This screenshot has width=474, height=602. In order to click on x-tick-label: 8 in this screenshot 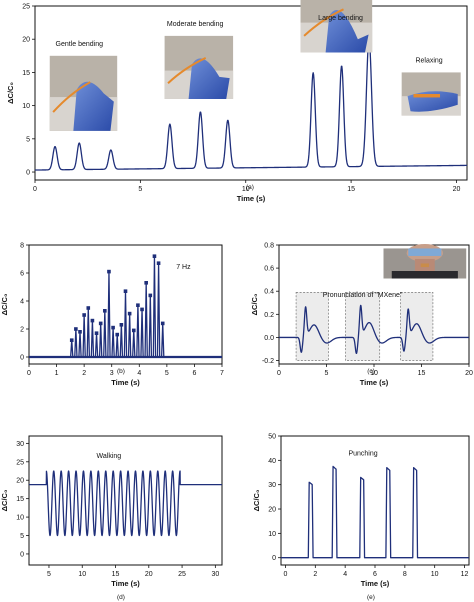, I will do `click(405, 574)`.